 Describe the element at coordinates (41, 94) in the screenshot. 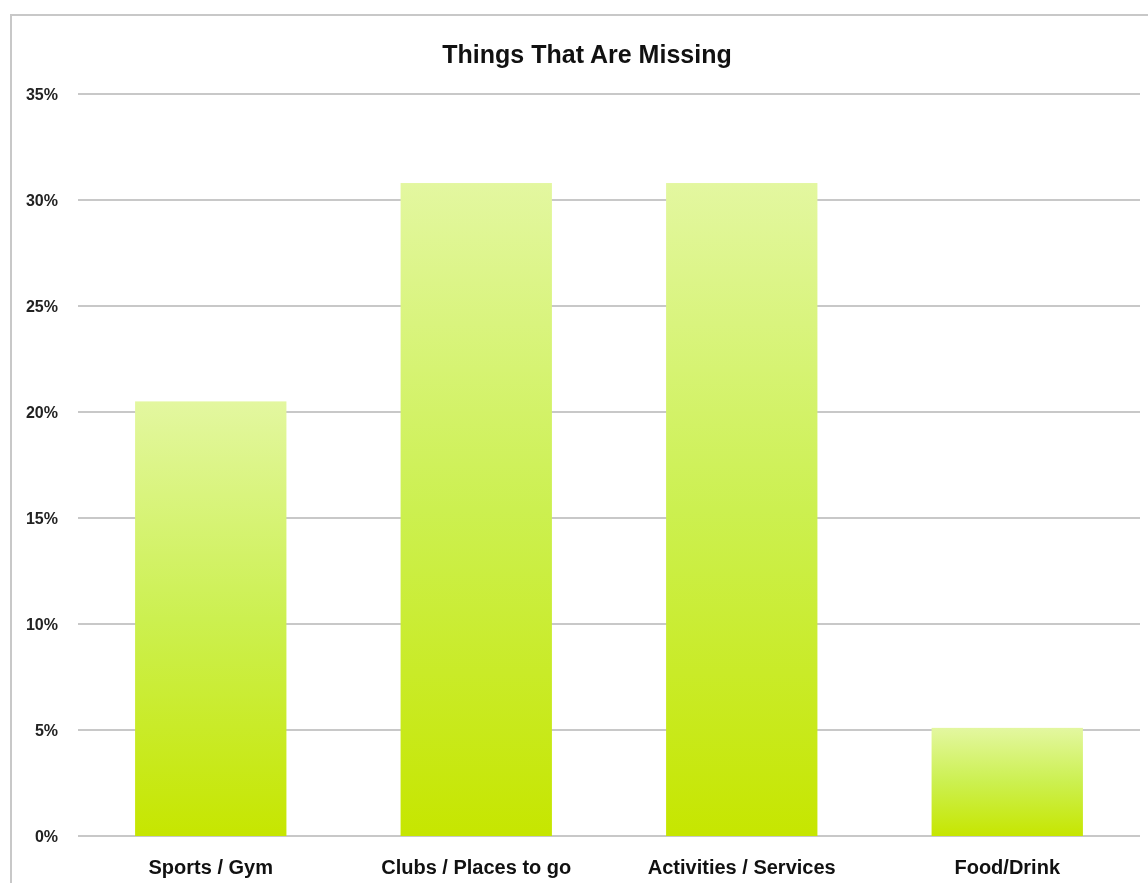

I see `y-tick-label: 35%` at that location.